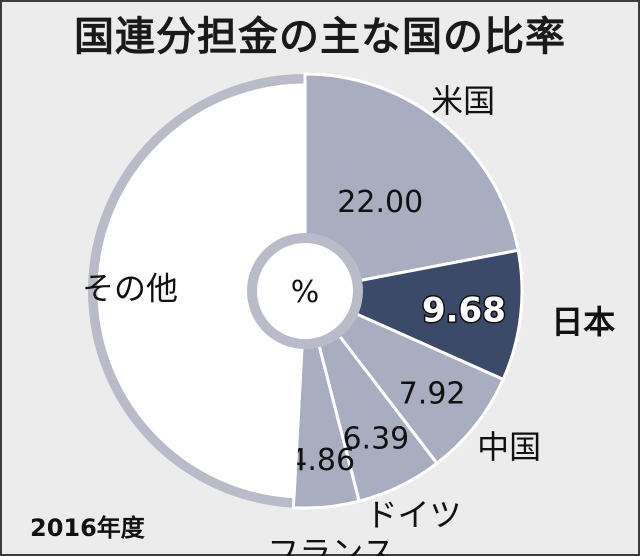 The image size is (640, 556). Describe the element at coordinates (432, 393) in the screenshot. I see `slice-value-label: 7.92` at that location.